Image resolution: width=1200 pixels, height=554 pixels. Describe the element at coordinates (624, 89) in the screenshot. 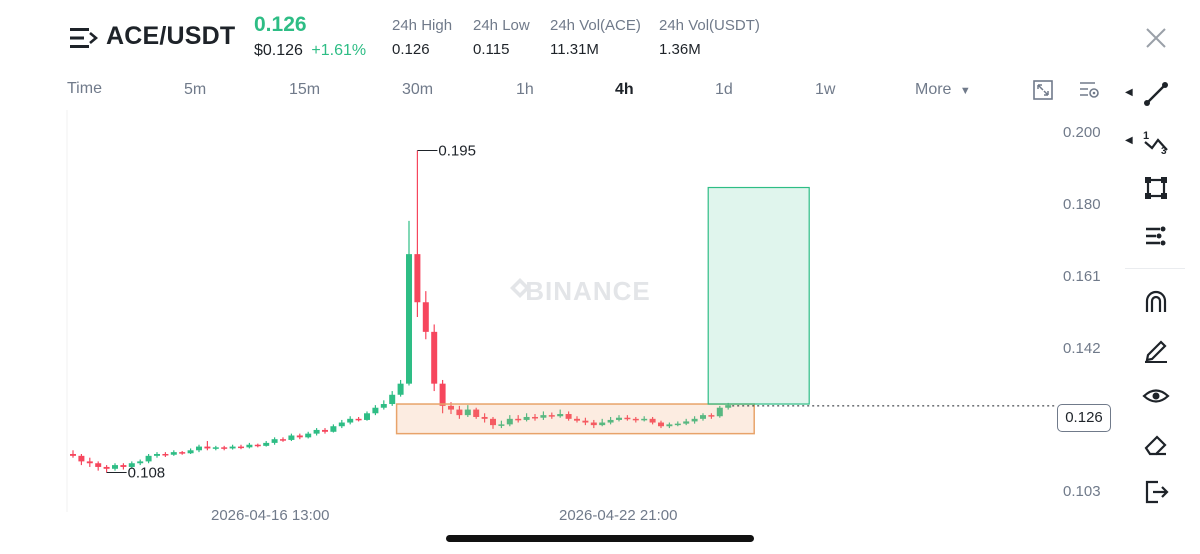

I see `tab-4h: 4h` at that location.